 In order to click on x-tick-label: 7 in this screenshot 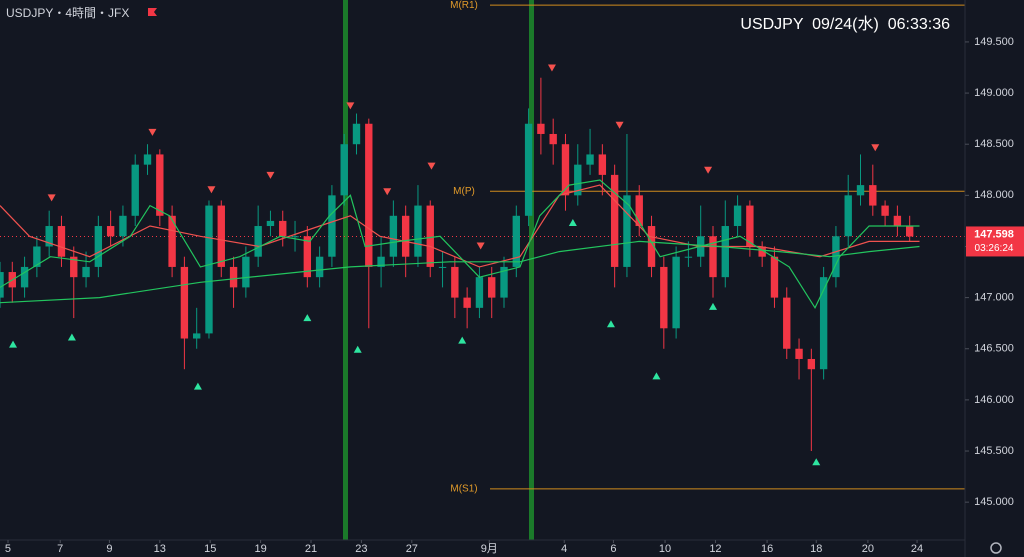, I will do `click(60, 549)`.